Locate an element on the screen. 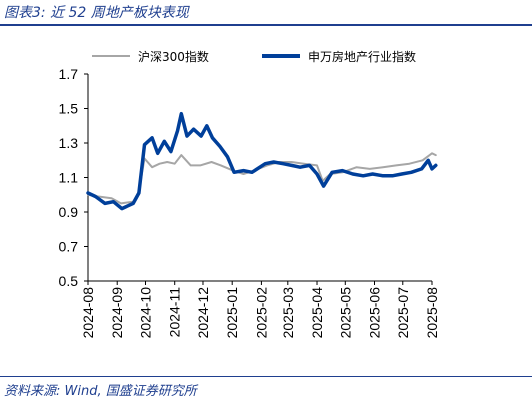 The width and height of the screenshot is (532, 403). x-tick-label: 2025-03 is located at coordinates (288, 313).